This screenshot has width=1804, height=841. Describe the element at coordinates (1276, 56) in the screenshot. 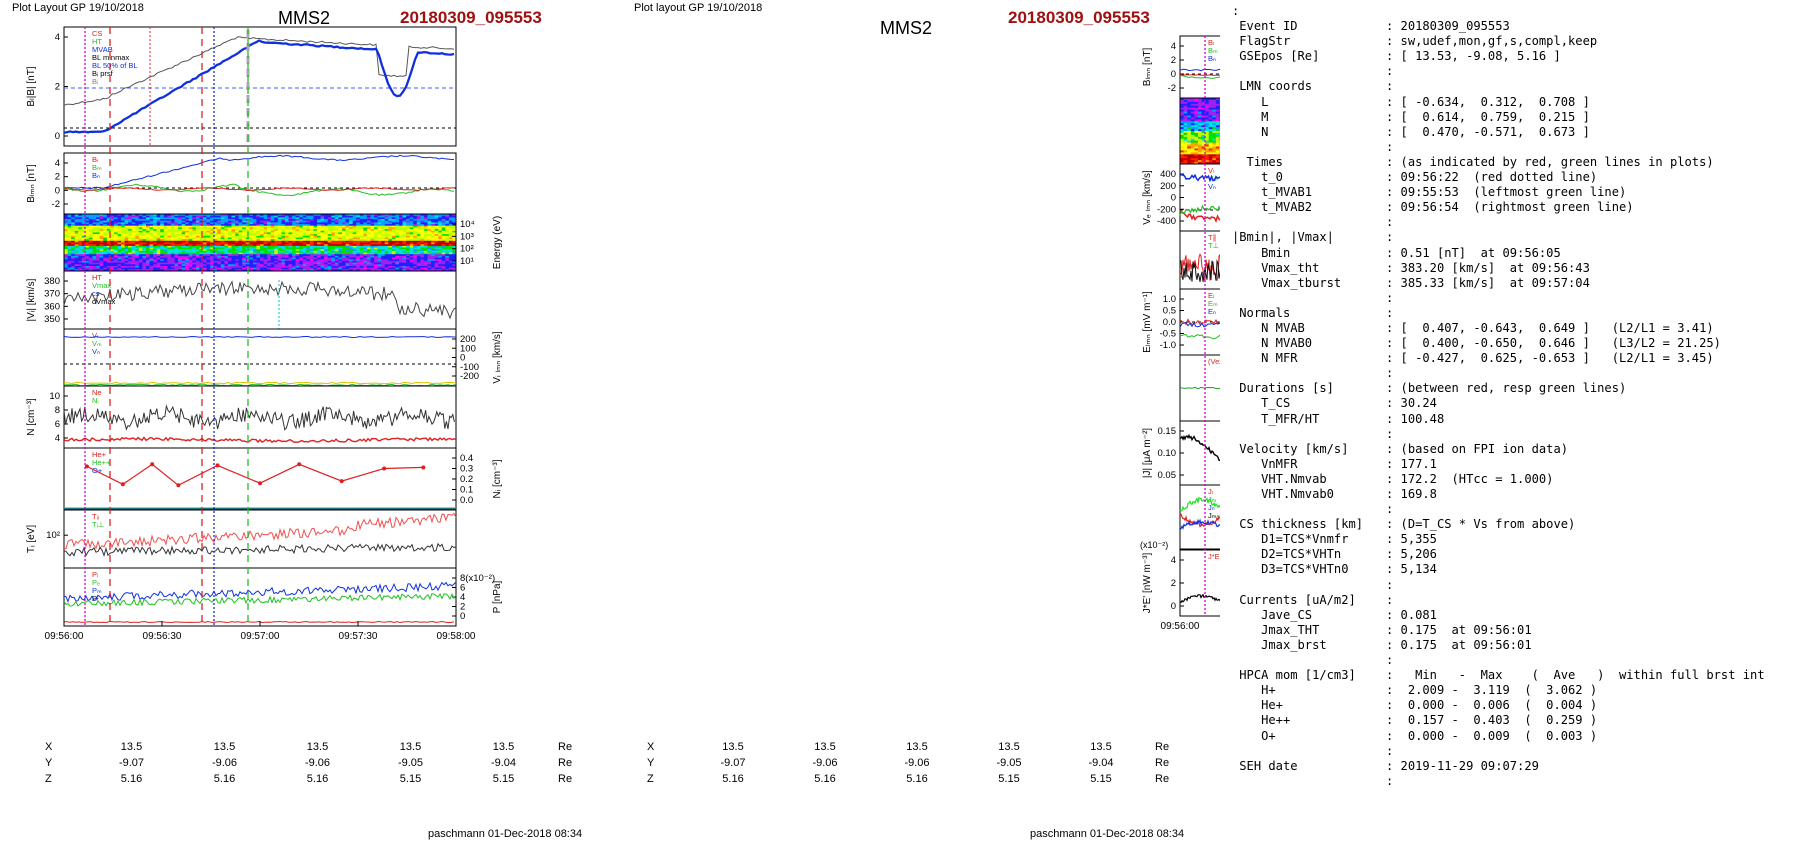

I see `info-key: GSEpos [Re]` at that location.